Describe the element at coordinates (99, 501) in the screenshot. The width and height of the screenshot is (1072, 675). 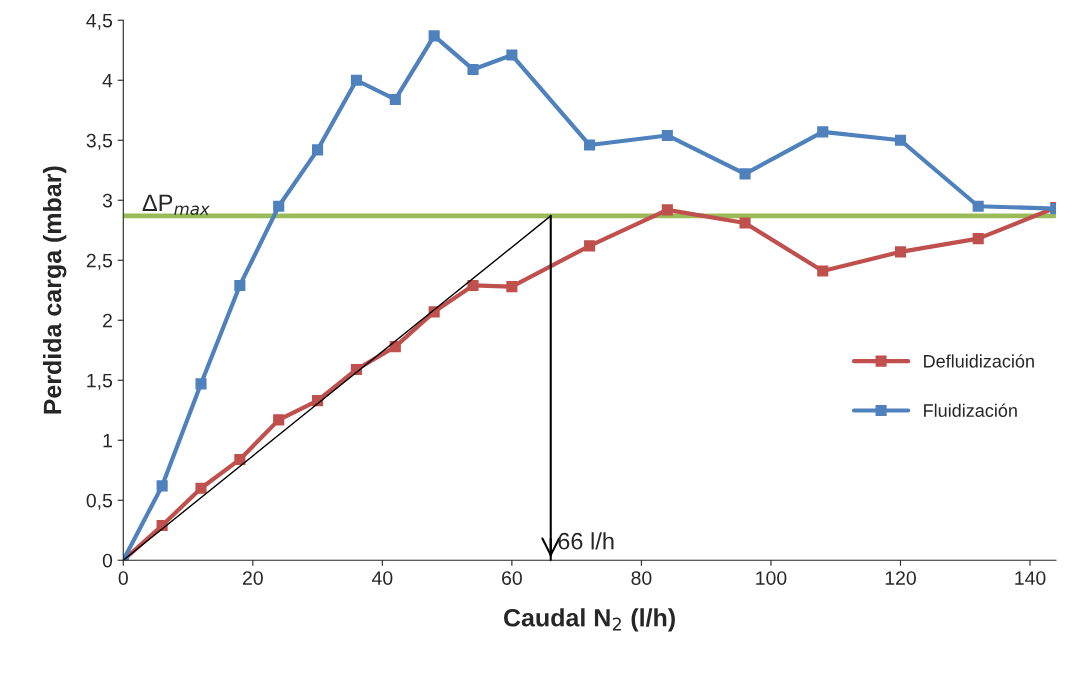
I see `y-tick-label: 0,5` at that location.